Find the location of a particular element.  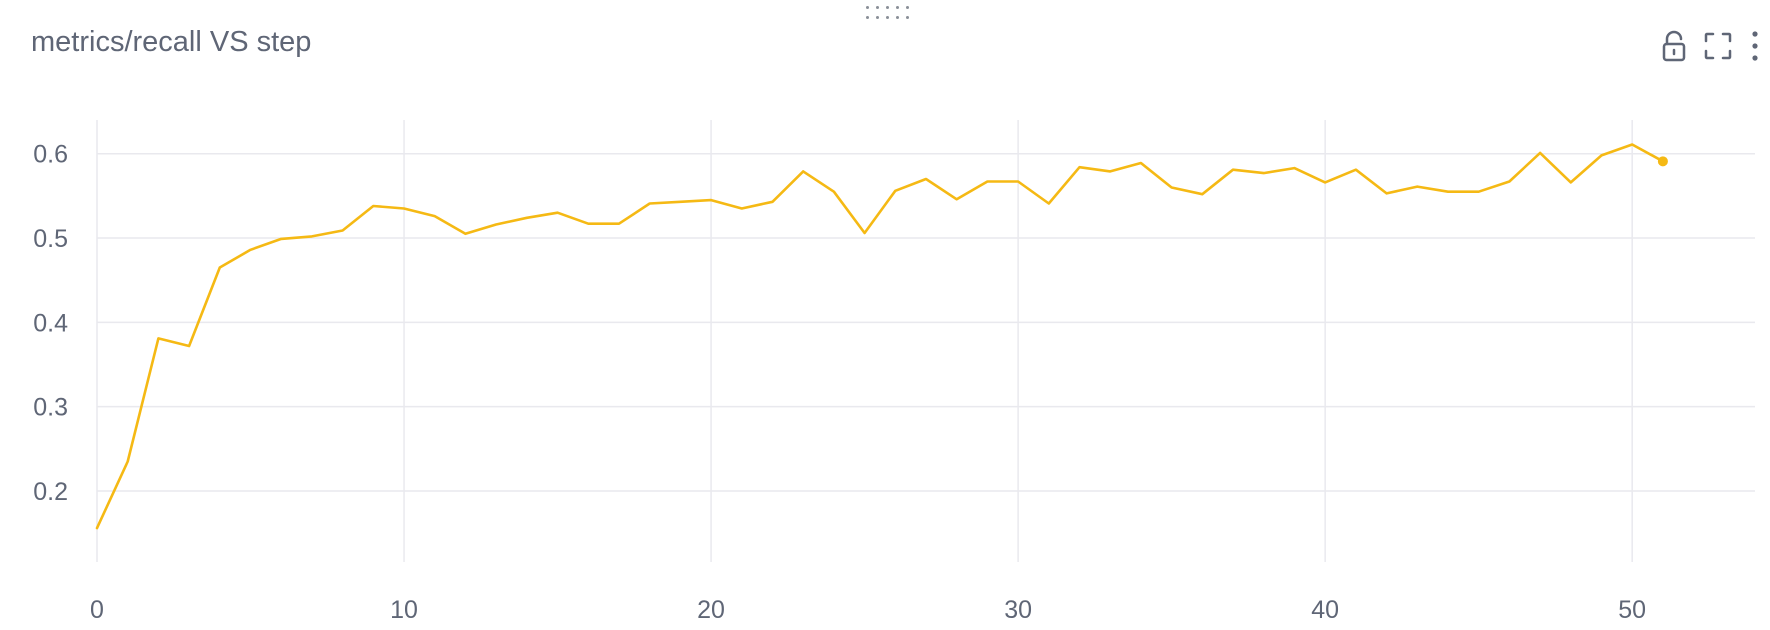

x-tick-label: 30 is located at coordinates (1018, 610).